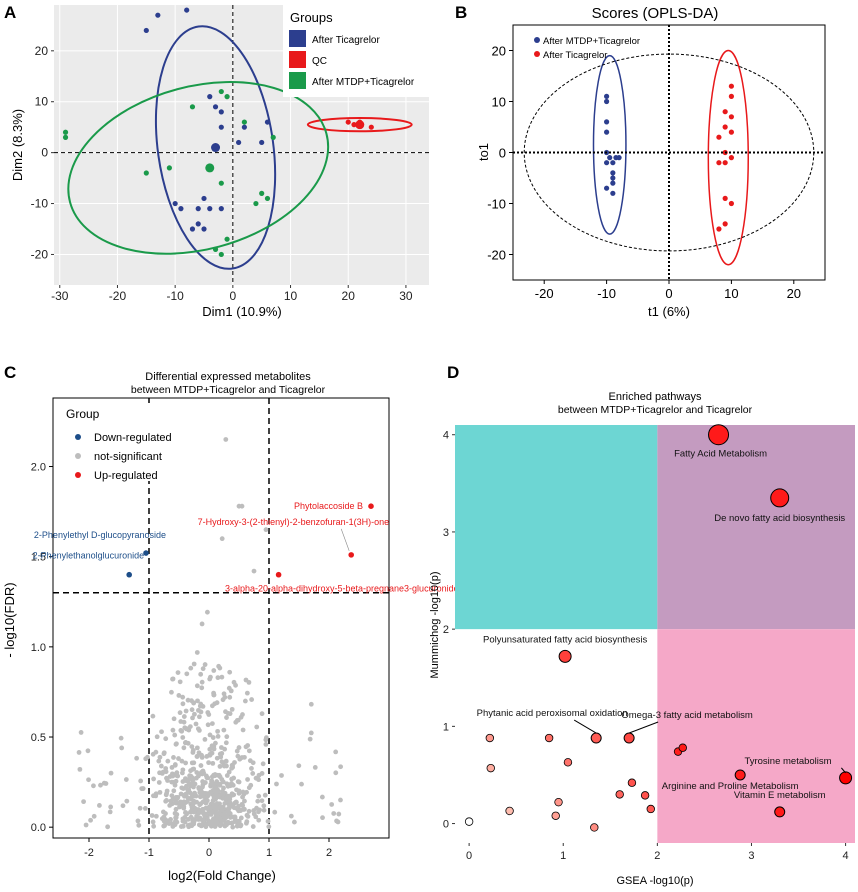 The height and width of the screenshot is (892, 858). What do you see at coordinates (552, 713) in the screenshot?
I see `label-phytanic-acid-peroxisomal-oxidation: Phytanic acid peroxisomal oxidation` at bounding box center [552, 713].